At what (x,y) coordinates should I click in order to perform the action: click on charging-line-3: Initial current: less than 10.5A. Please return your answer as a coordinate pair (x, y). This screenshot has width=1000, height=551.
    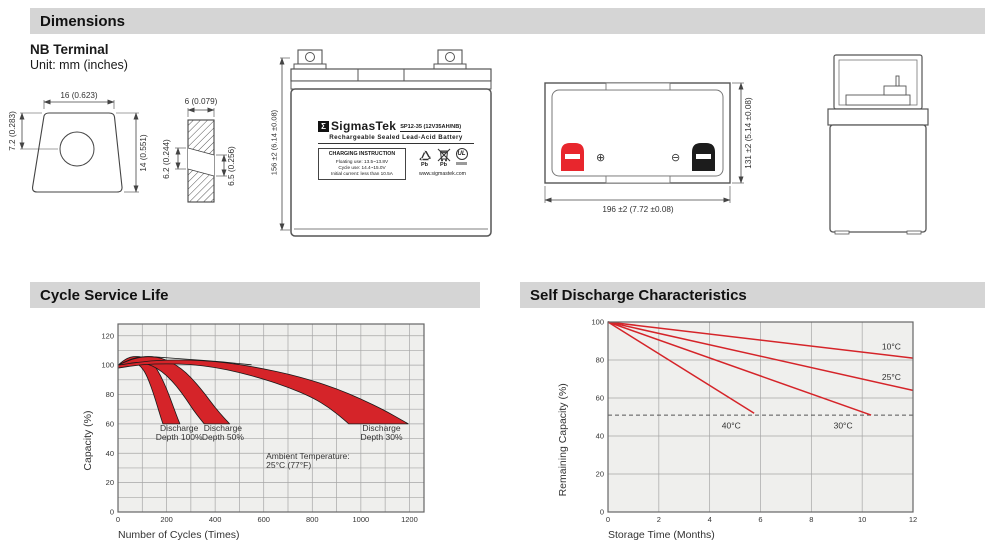
    Looking at the image, I should click on (362, 173).